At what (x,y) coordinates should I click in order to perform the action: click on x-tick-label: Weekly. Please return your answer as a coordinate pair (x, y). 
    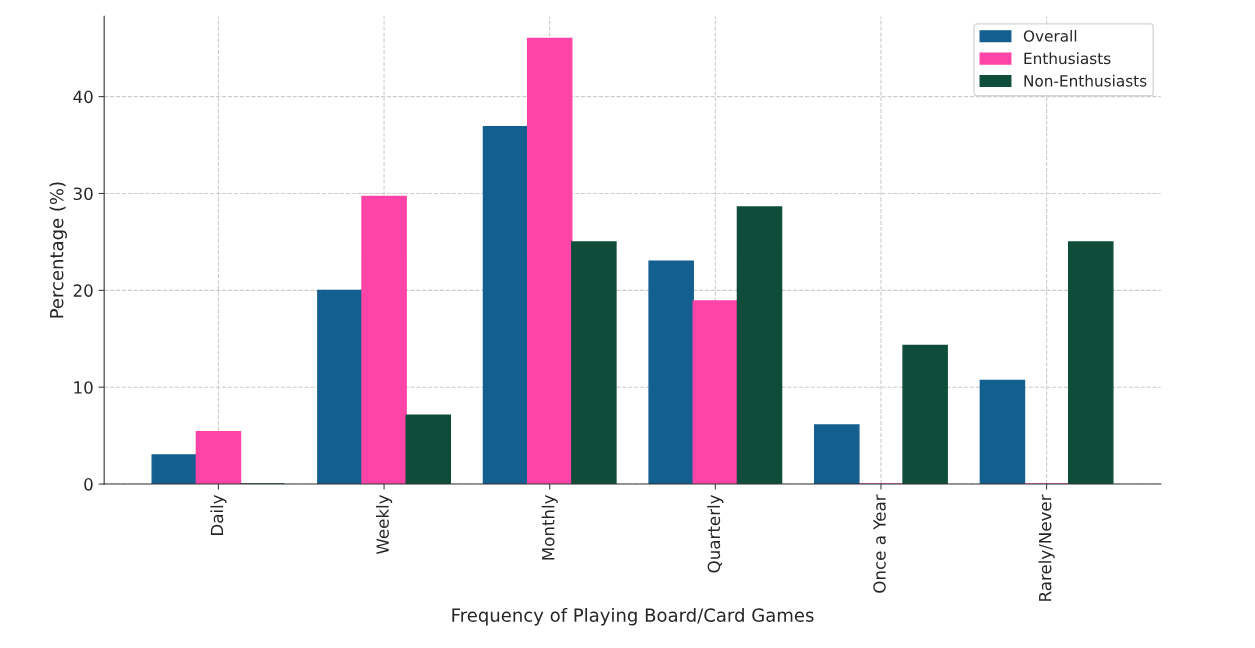
    Looking at the image, I should click on (384, 524).